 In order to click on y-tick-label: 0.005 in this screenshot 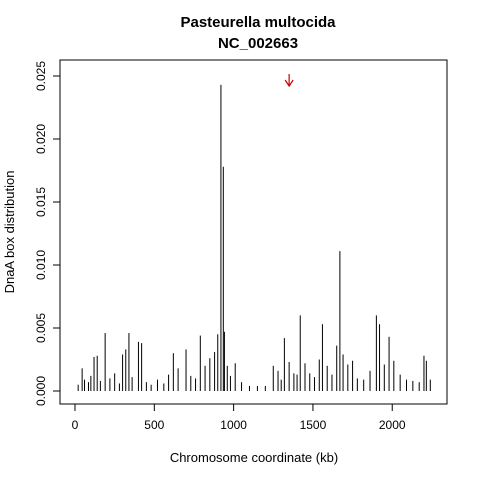, I will do `click(41, 328)`.